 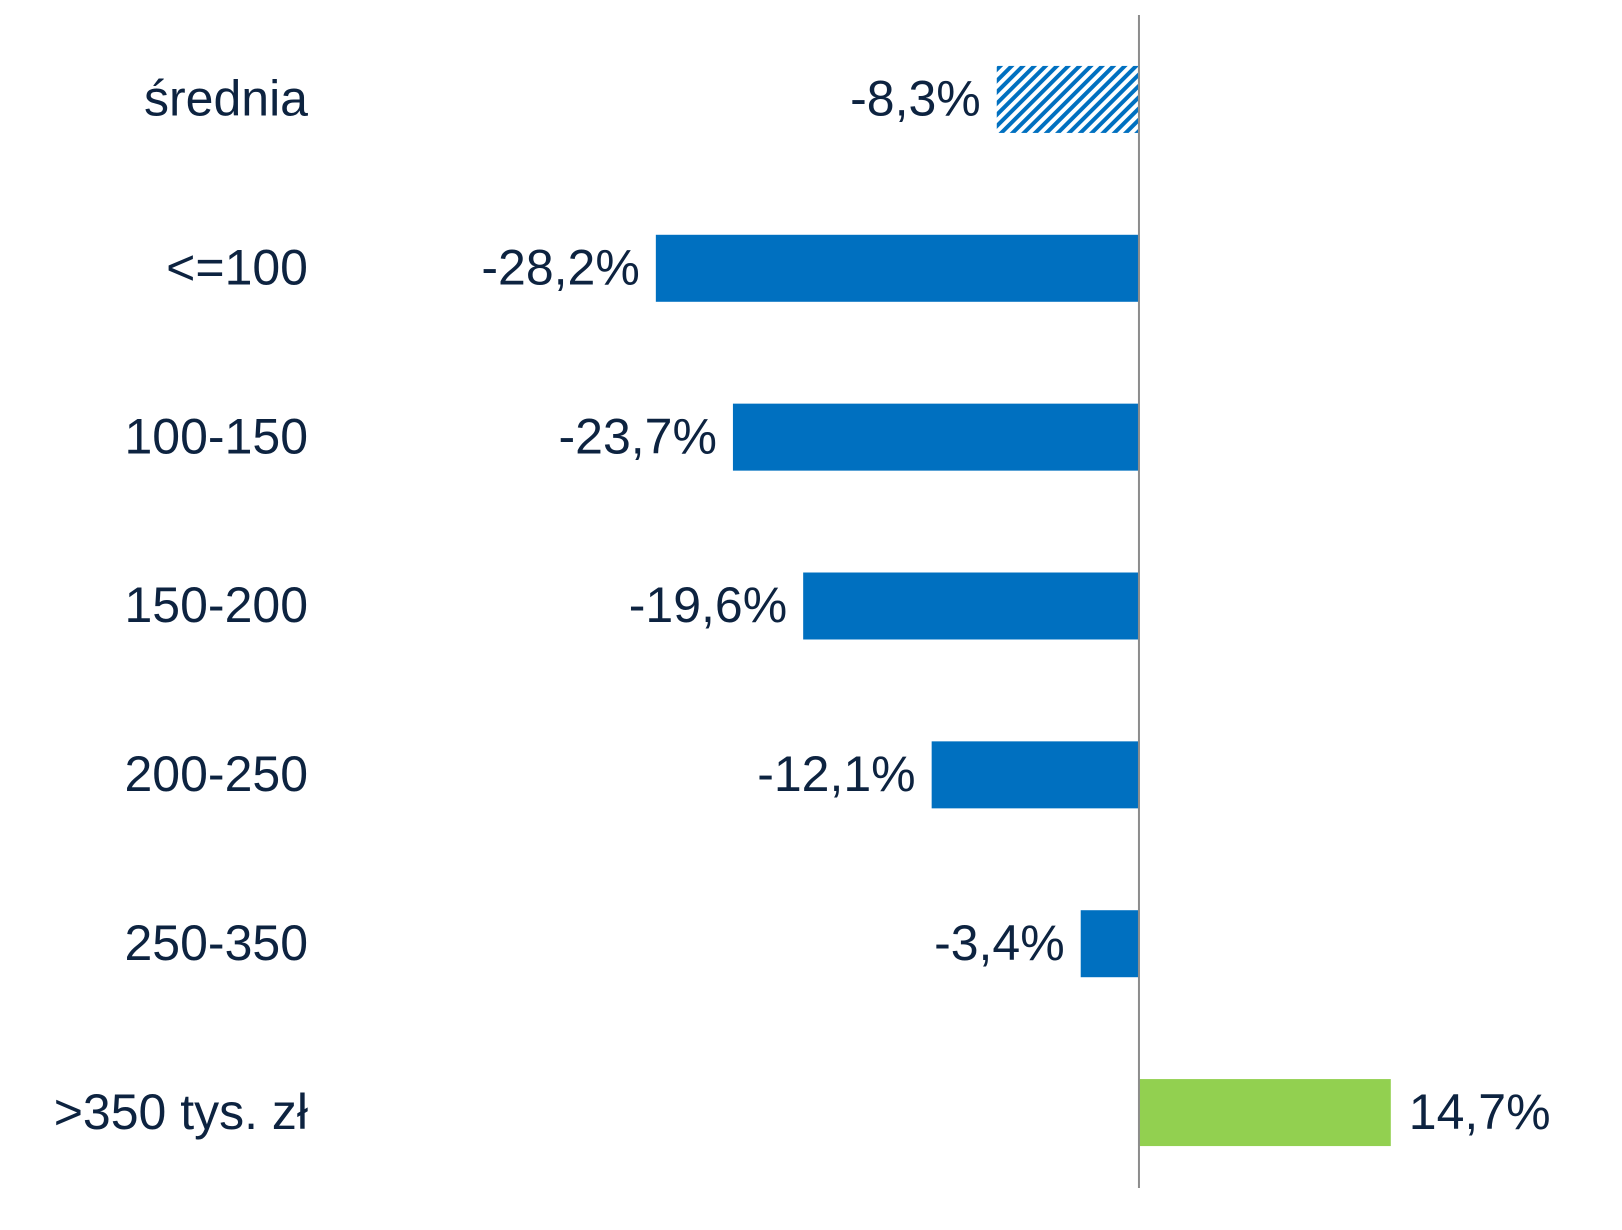 I want to click on category-label: 150-200, so click(x=217, y=605).